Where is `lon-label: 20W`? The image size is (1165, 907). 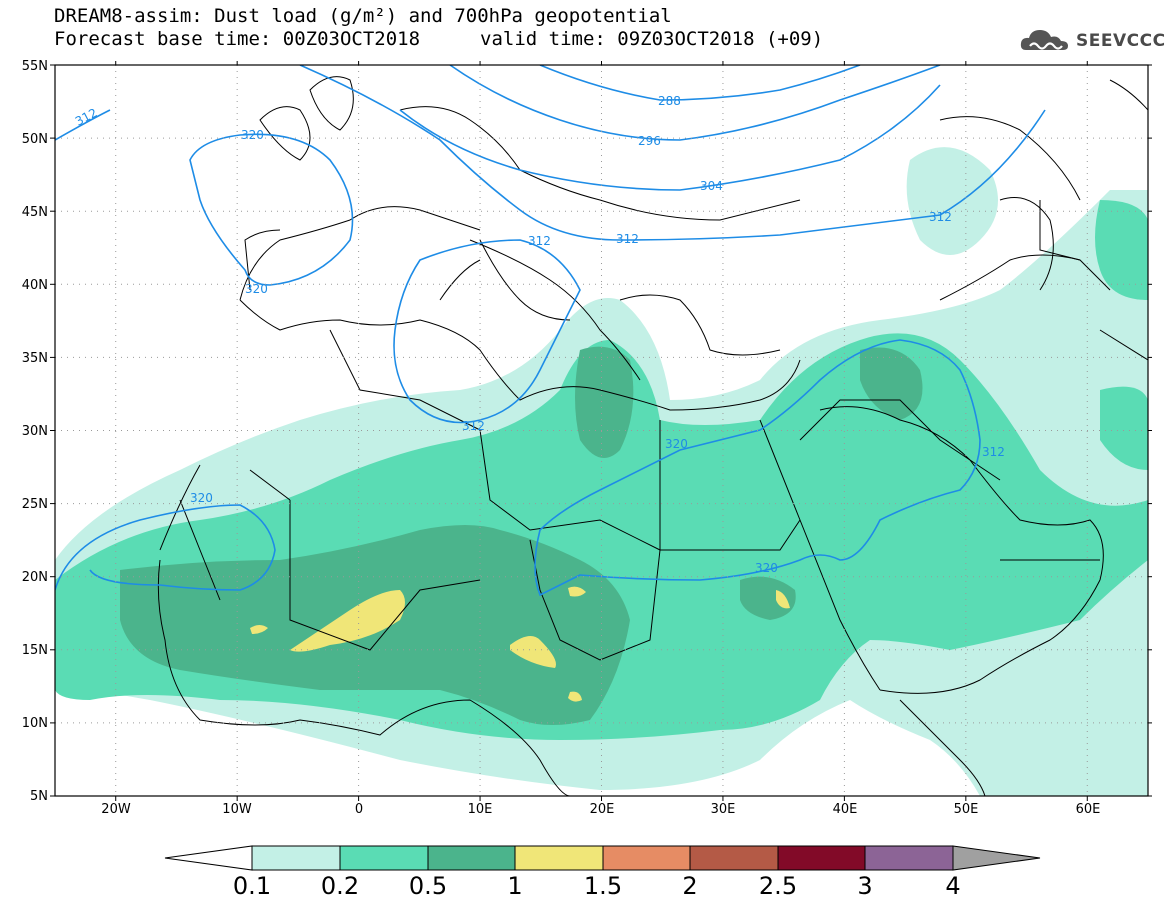 lon-label: 20W is located at coordinates (116, 809).